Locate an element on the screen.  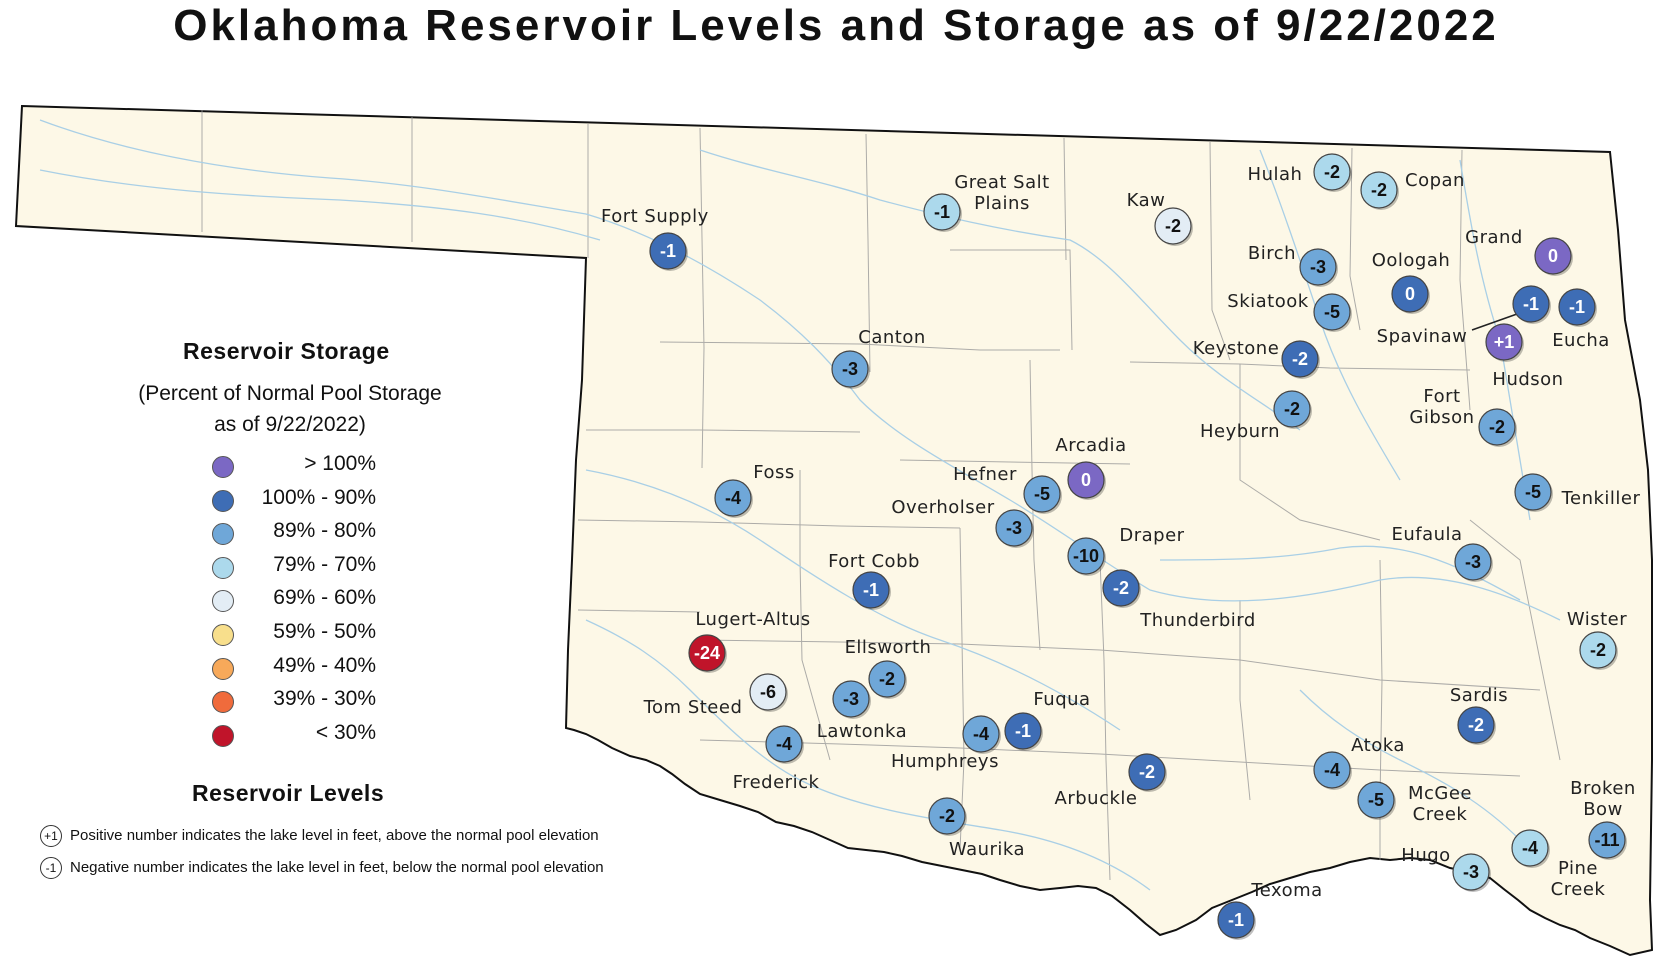
storage-legend-row: 49% - 40% is located at coordinates (294, 669).